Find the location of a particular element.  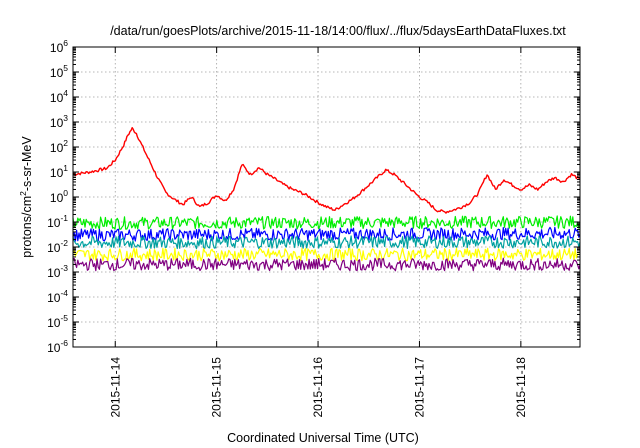

y-tick-label: 10⁻⁵ is located at coordinates (57, 321).